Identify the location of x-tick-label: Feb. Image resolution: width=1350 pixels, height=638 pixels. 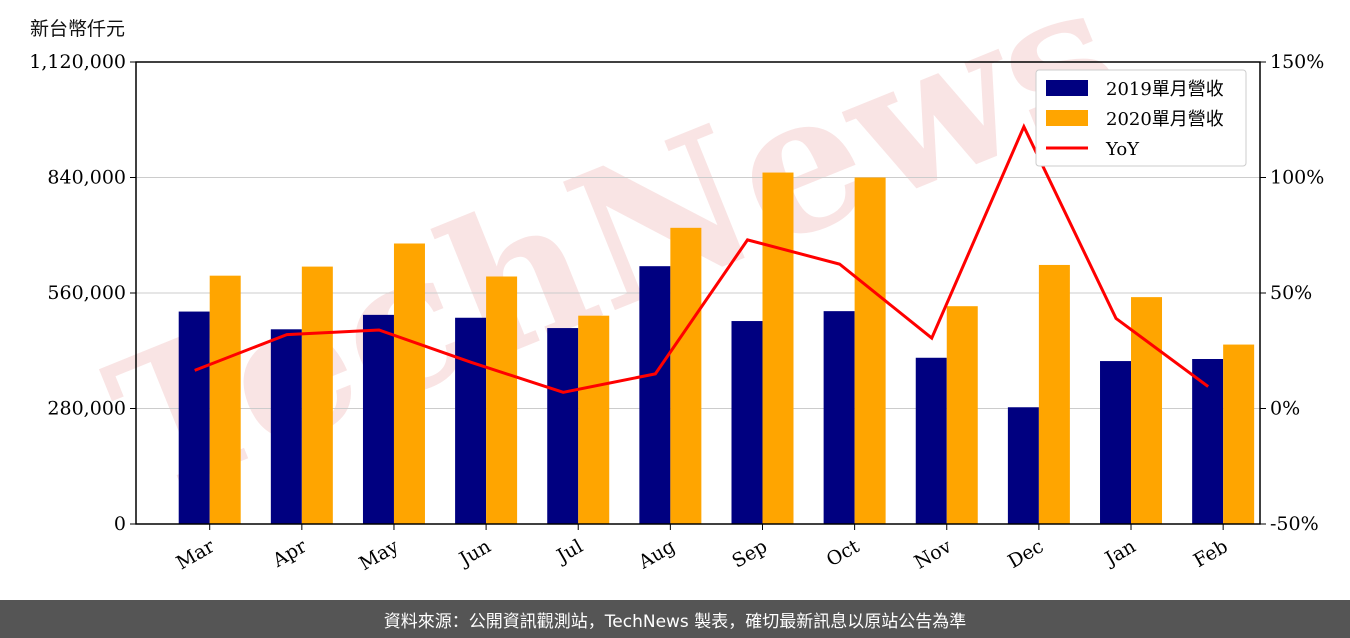
(1211, 553).